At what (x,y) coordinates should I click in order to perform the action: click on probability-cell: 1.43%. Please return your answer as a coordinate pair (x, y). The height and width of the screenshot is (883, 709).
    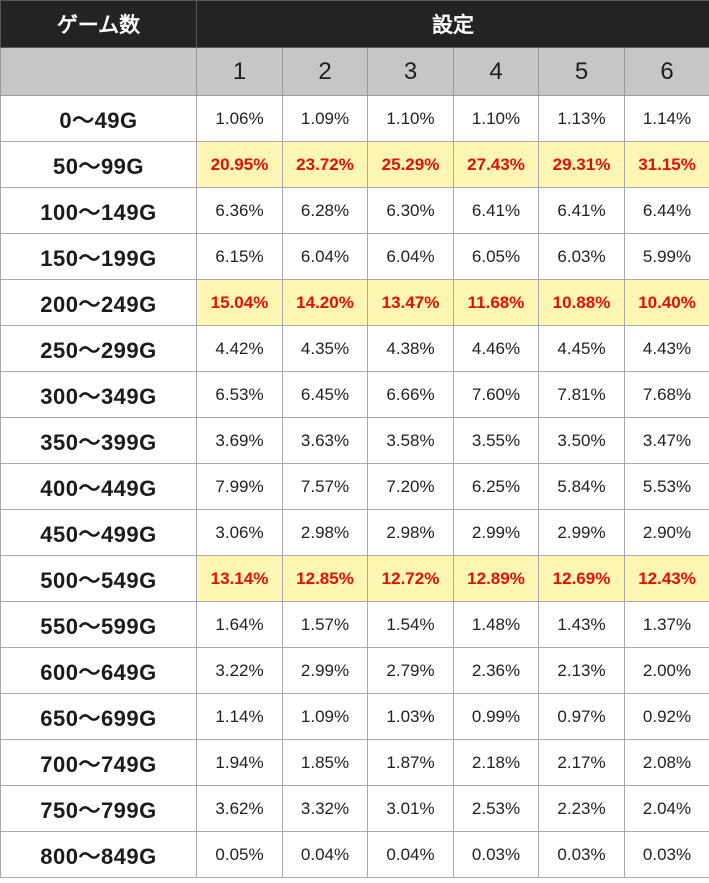
    Looking at the image, I should click on (581, 624).